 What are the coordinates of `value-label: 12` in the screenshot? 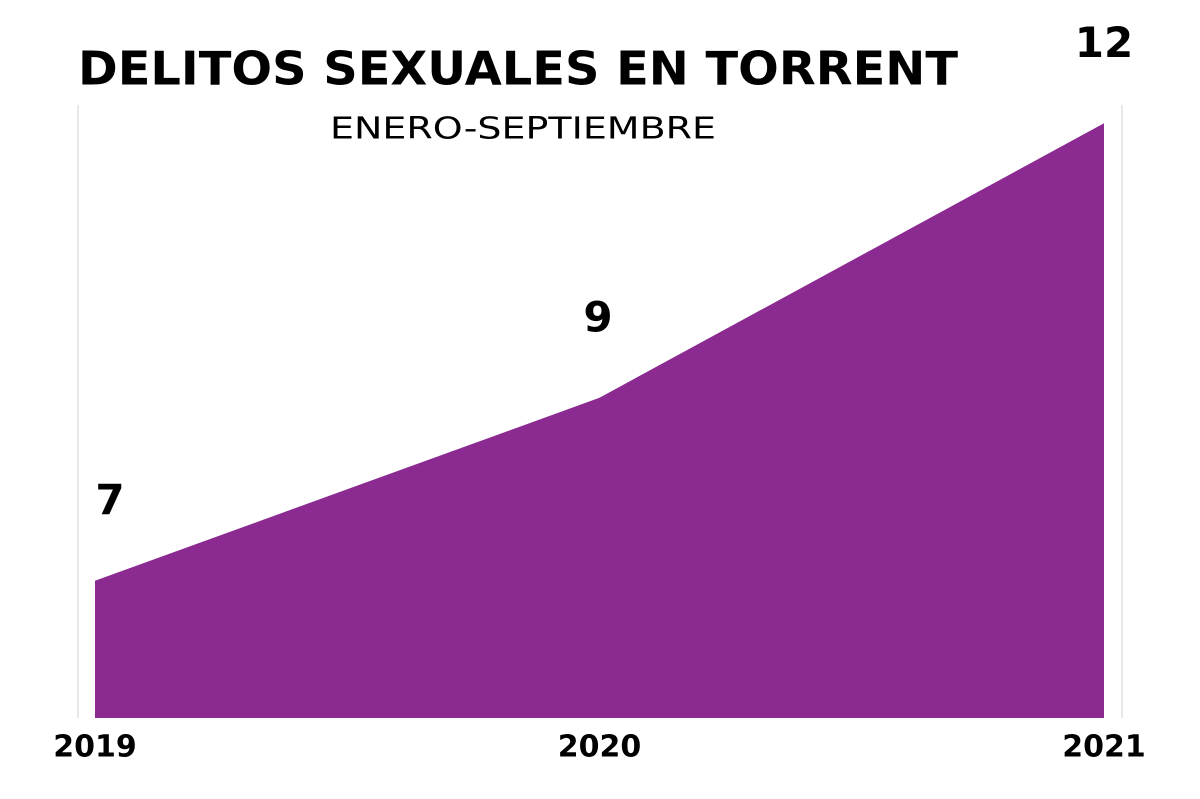 It's located at (1104, 42).